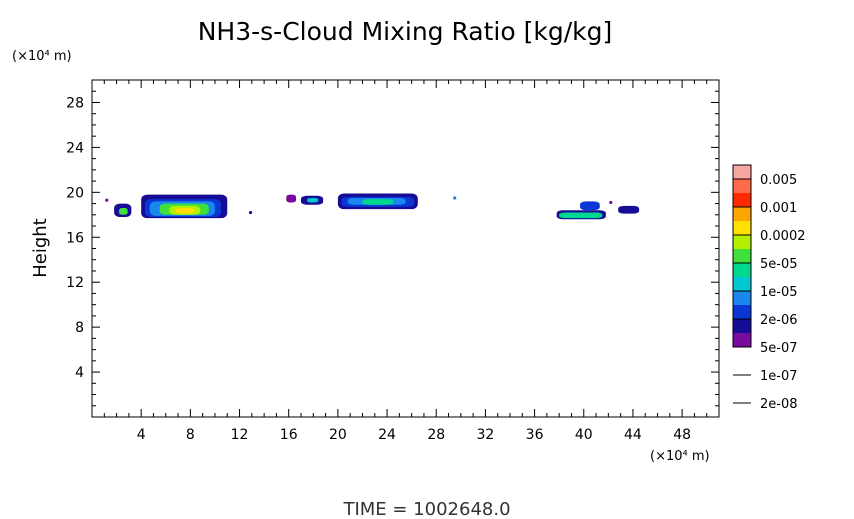  I want to click on colorbar-label: 1e-05, so click(779, 292).